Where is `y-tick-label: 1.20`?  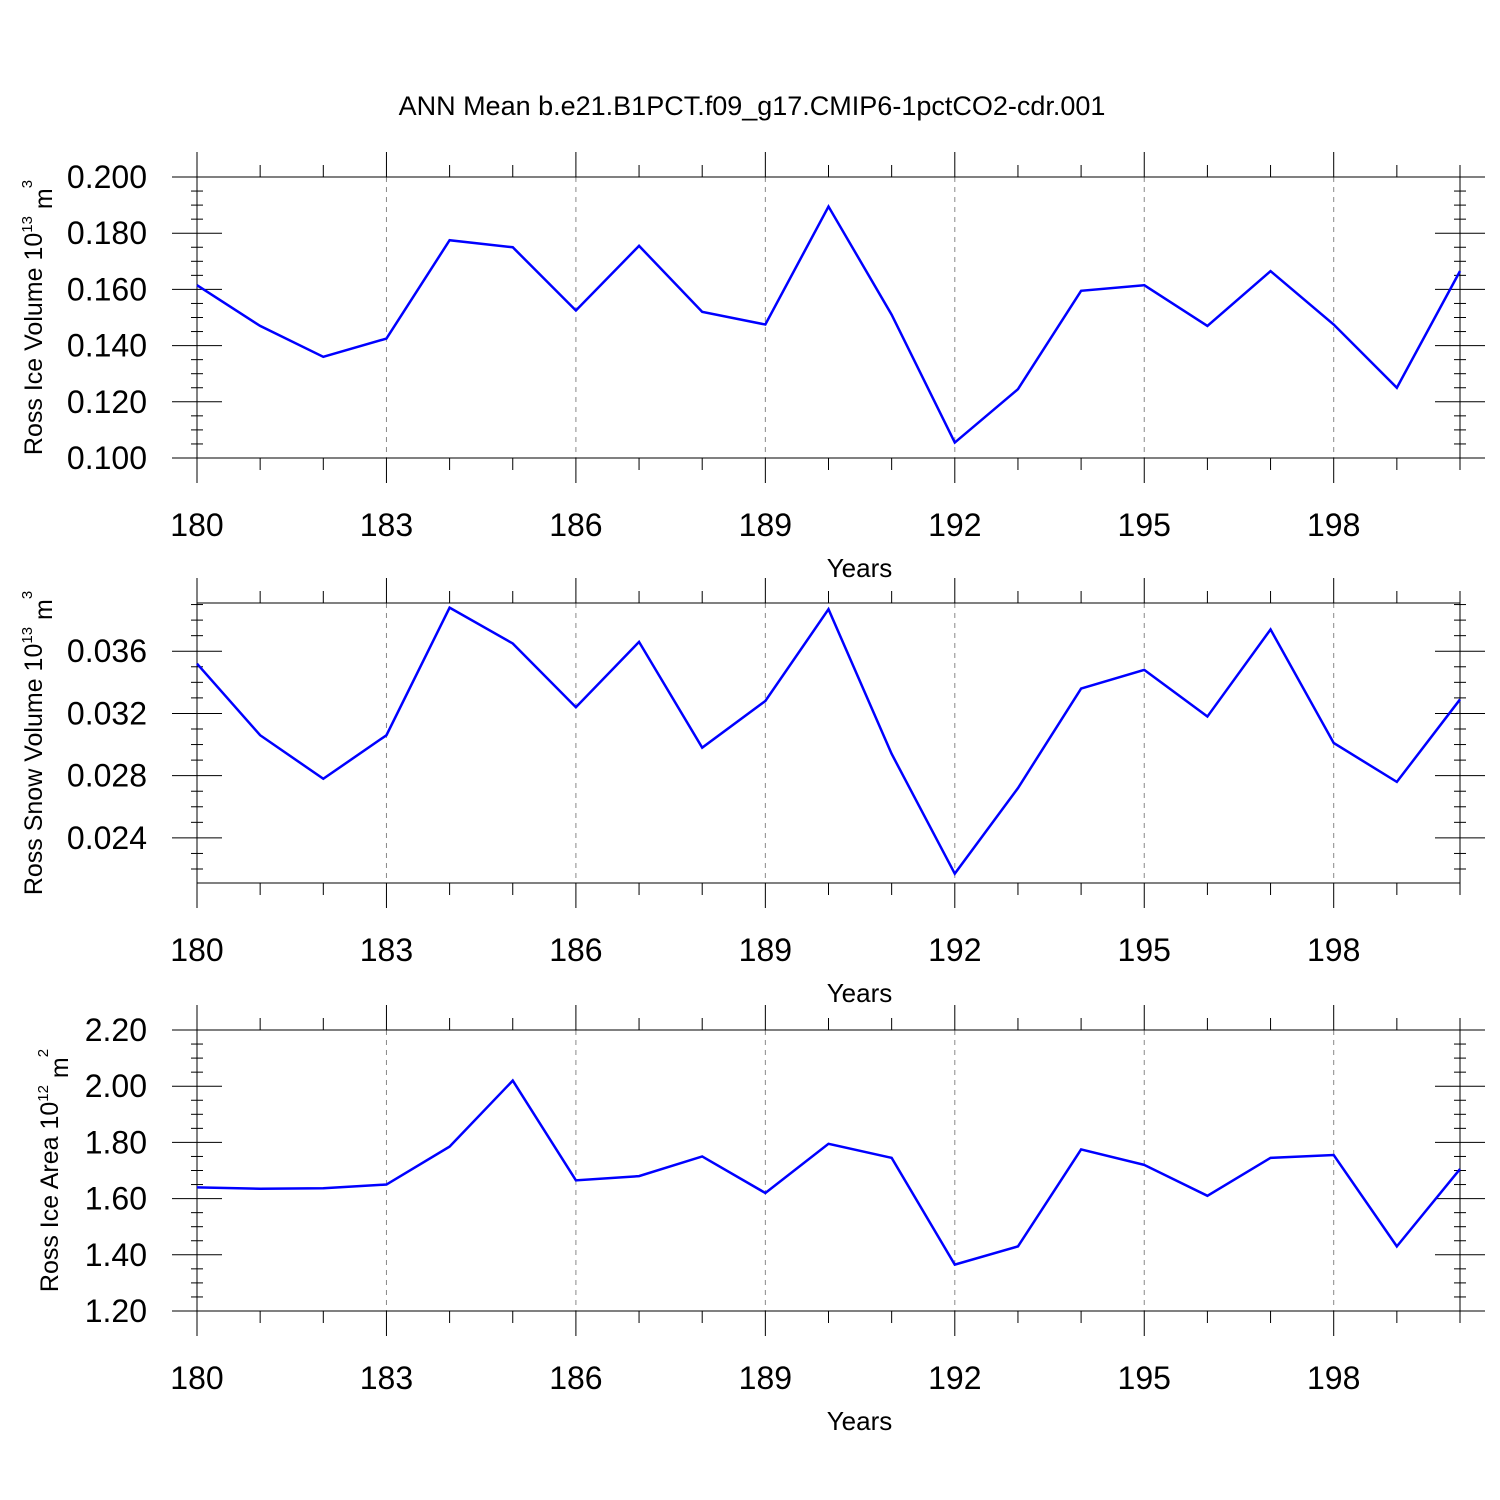
y-tick-label: 1.20 is located at coordinates (116, 1311).